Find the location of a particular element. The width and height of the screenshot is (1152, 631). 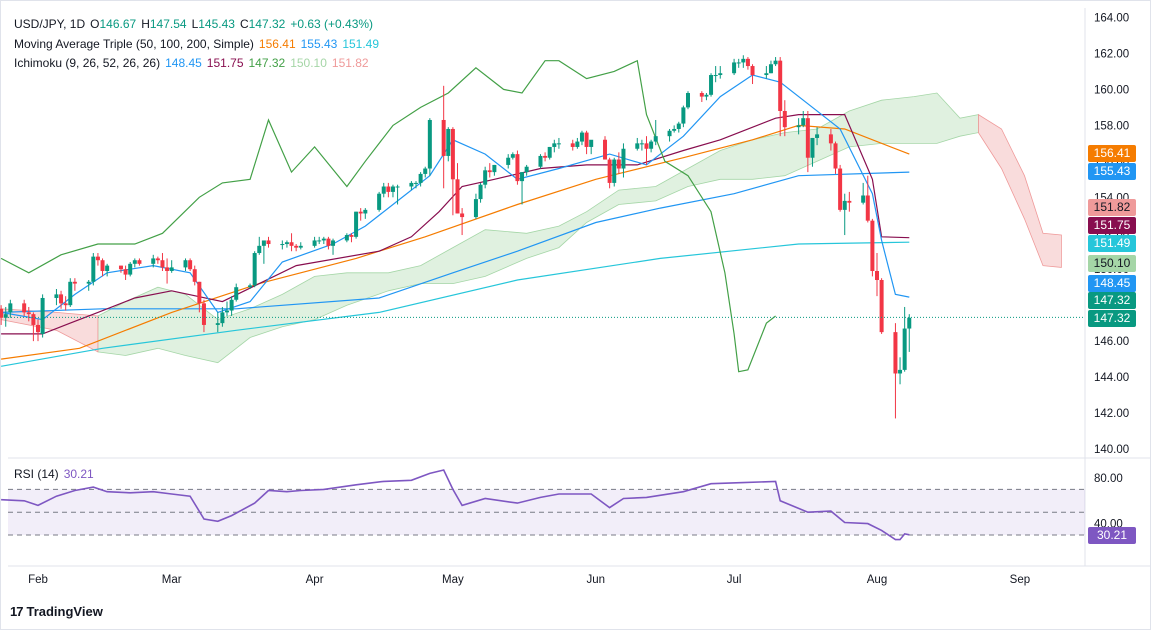

tradingview-branding: 17 TradingView is located at coordinates (56, 611).